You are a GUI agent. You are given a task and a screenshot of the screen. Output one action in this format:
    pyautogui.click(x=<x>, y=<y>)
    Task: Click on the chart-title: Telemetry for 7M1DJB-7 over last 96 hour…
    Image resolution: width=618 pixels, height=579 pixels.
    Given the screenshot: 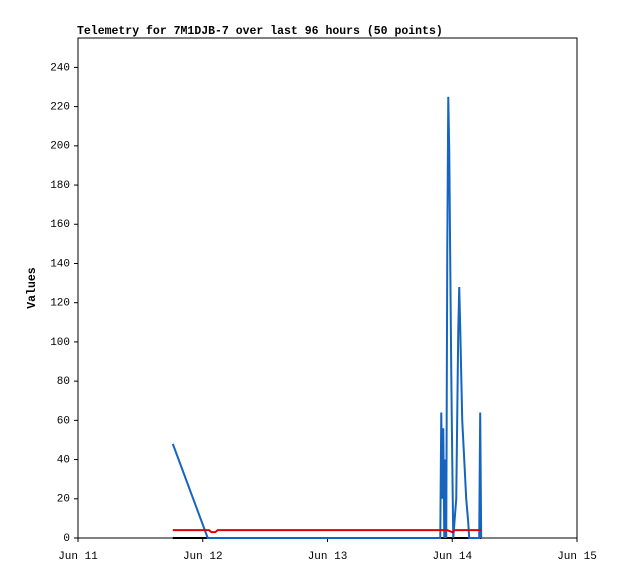 What is the action you would take?
    pyautogui.click(x=260, y=31)
    